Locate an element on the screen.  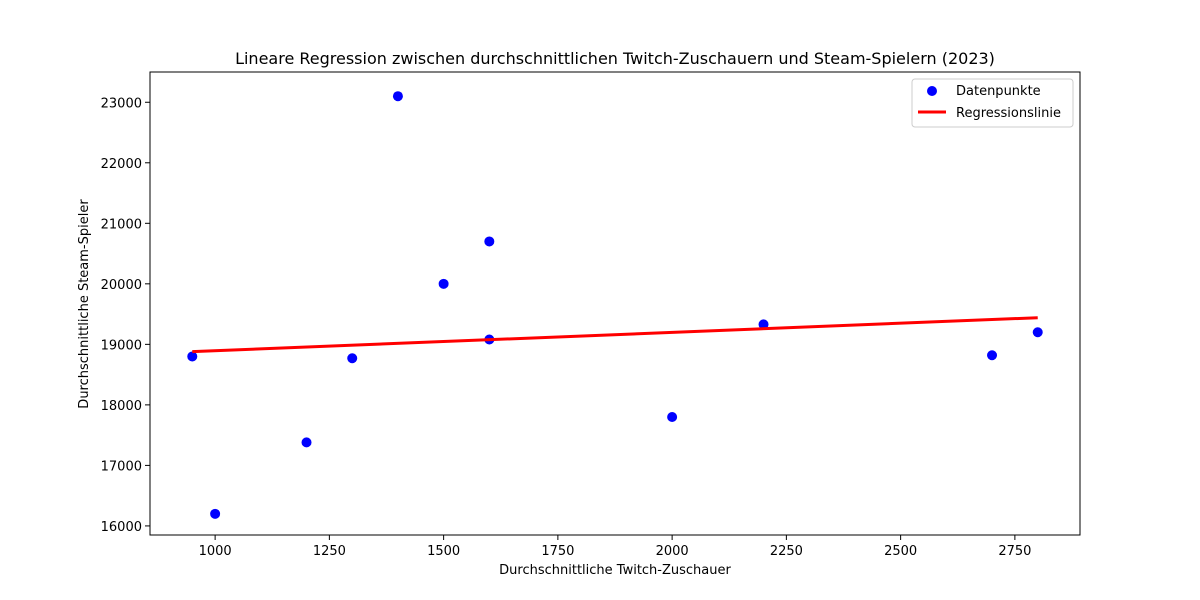
legend-label-regressionslinie: Regressionslinie is located at coordinates (1008, 113).